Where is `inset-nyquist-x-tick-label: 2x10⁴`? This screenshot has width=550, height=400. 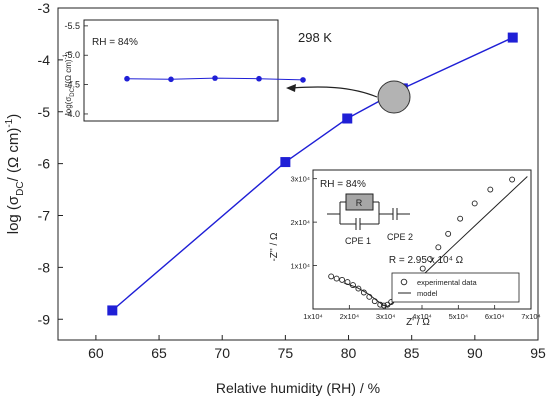
inset-nyquist-x-tick-label: 2x10⁴ is located at coordinates (350, 316).